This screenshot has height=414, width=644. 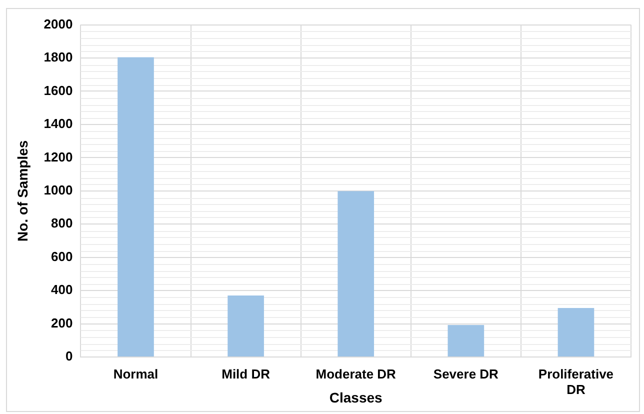 What do you see at coordinates (246, 374) in the screenshot?
I see `x-tick-label: Mild DR` at bounding box center [246, 374].